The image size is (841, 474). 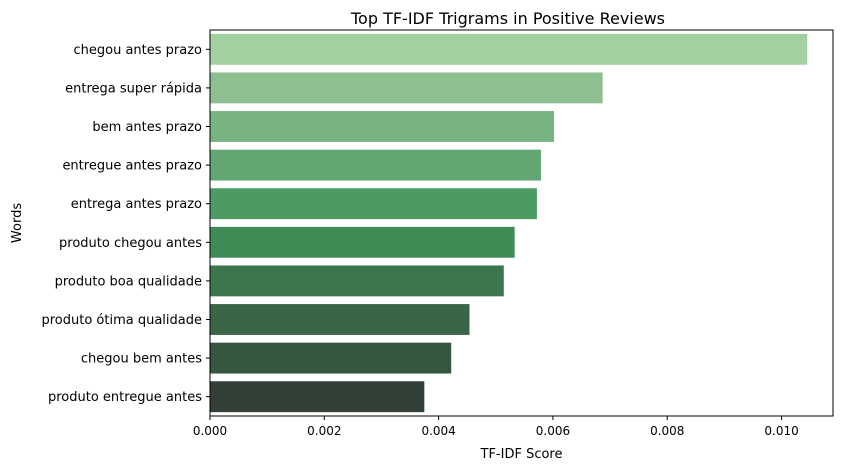 What do you see at coordinates (667, 431) in the screenshot?
I see `x-tick-label: 0.008` at bounding box center [667, 431].